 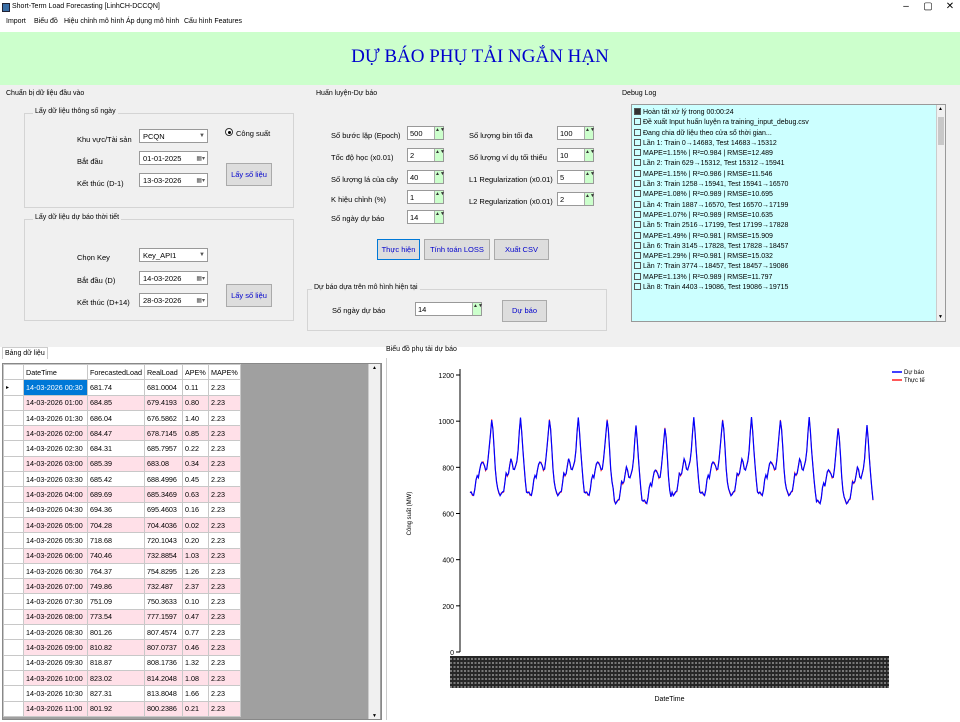 What do you see at coordinates (457, 249) in the screenshot?
I see `calc-loss-button: Tính toán LOSS` at bounding box center [457, 249].